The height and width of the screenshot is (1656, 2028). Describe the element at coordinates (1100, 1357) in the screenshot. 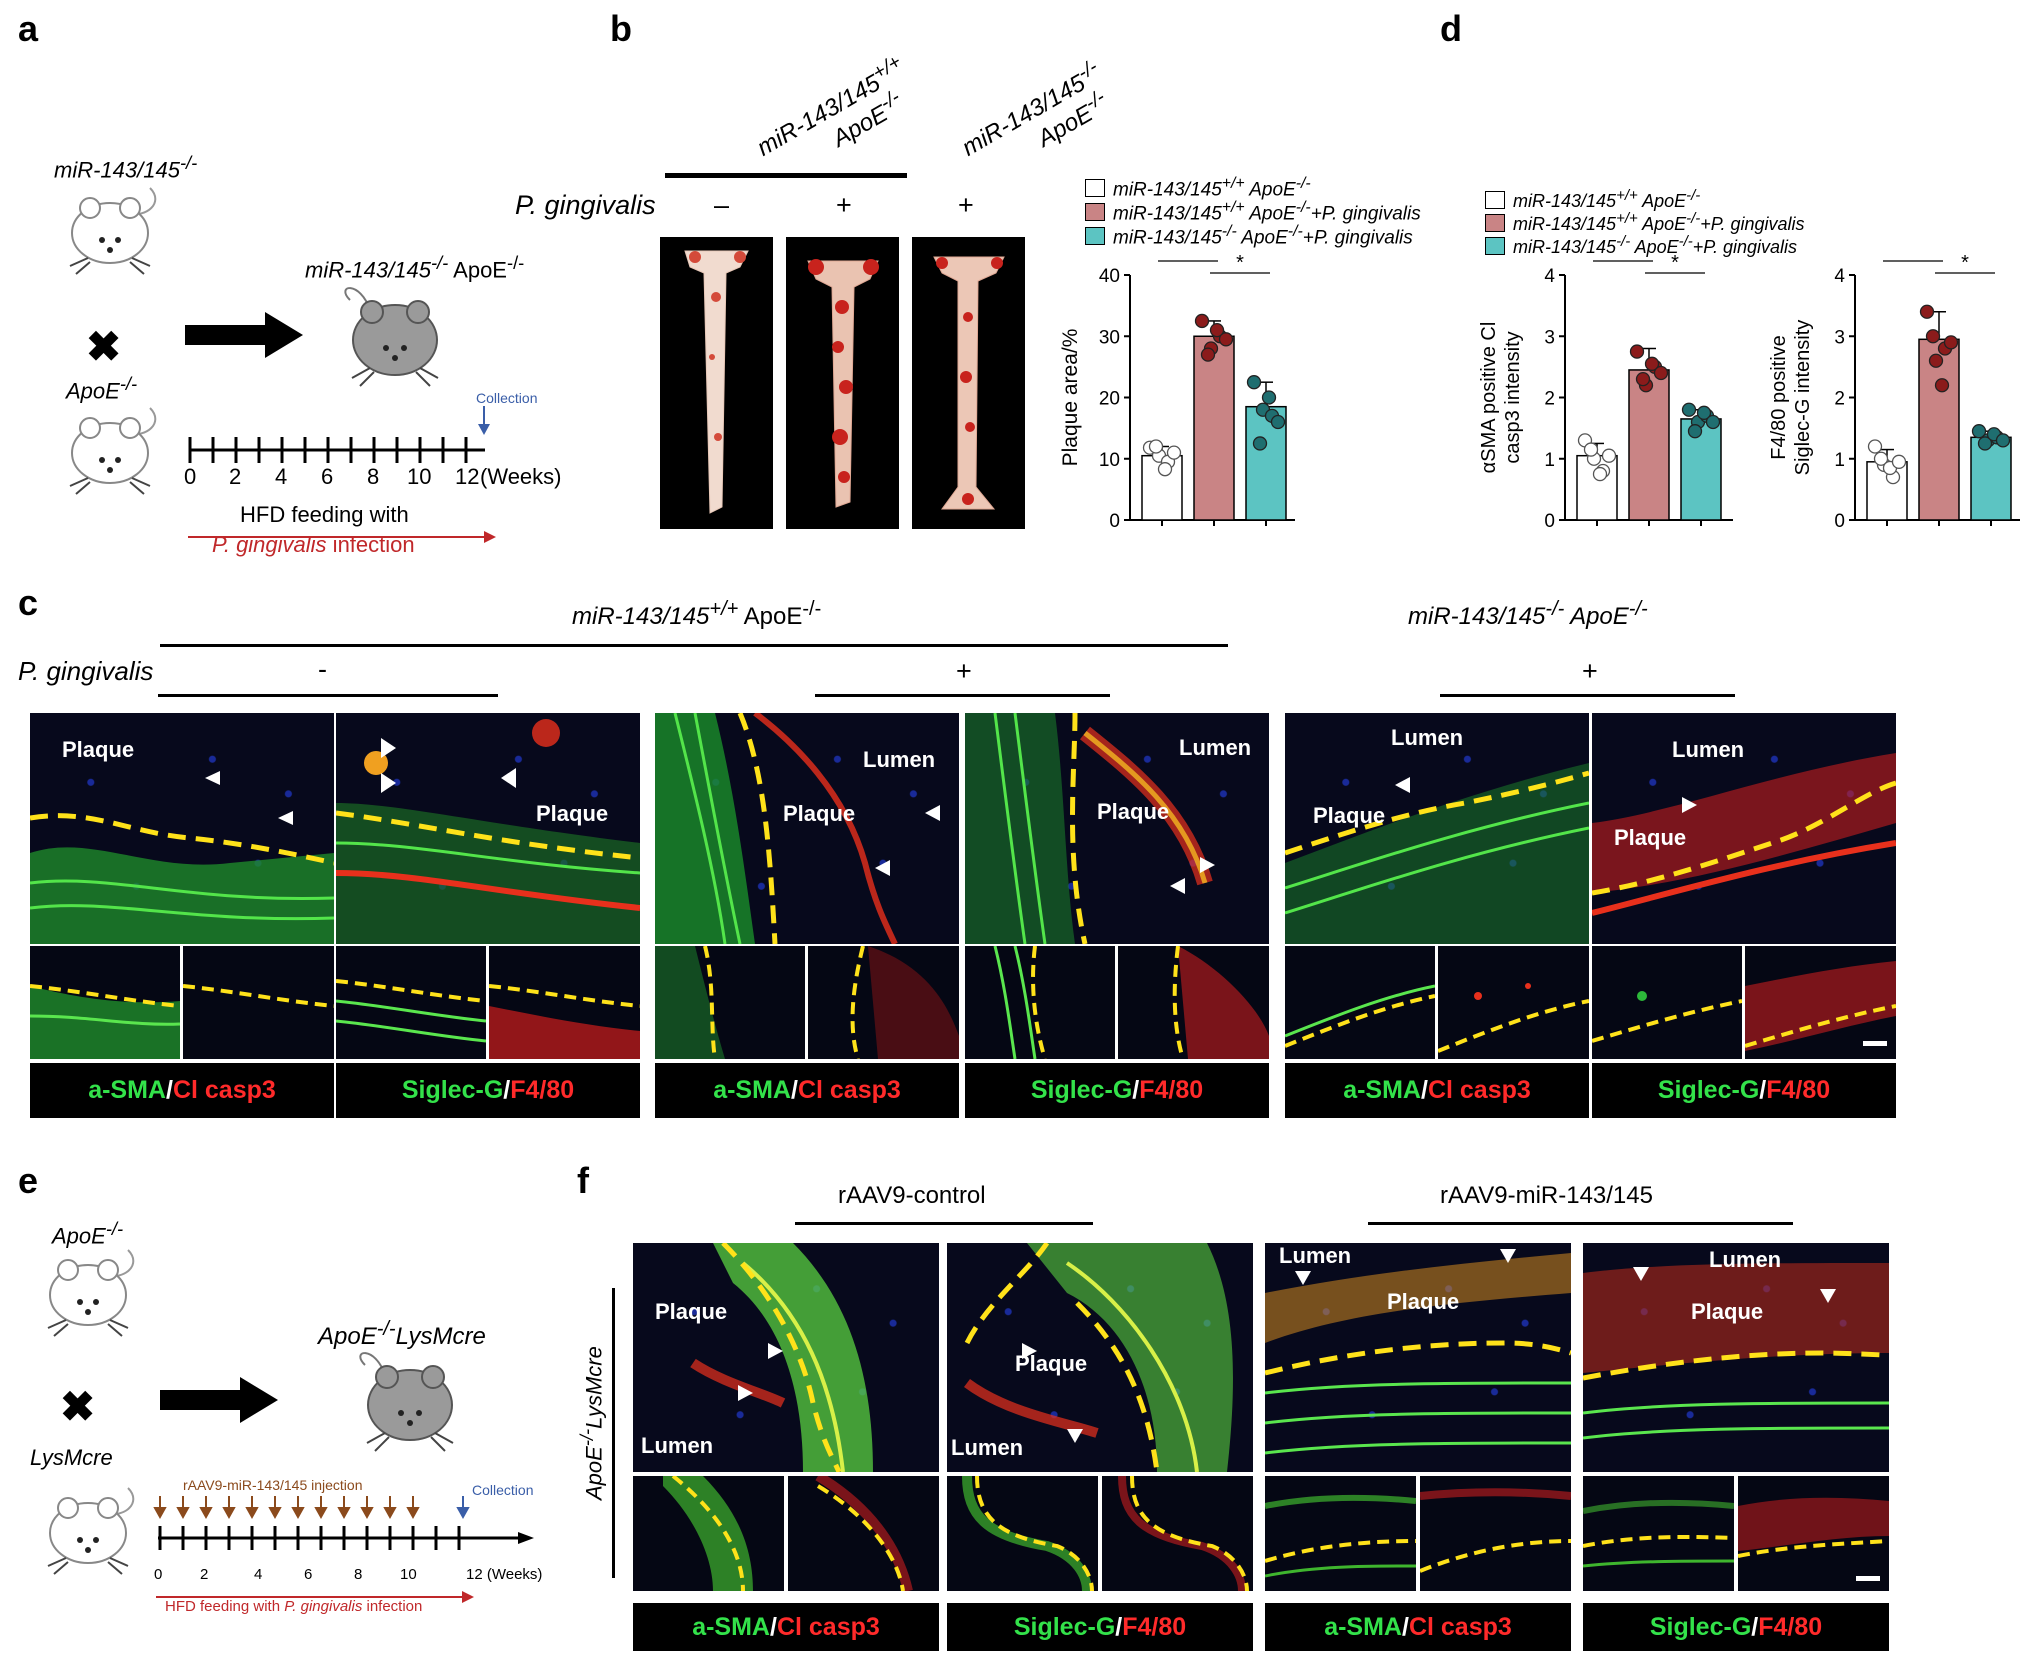

I see `f-image-2-main: Plaque Lumen` at that location.